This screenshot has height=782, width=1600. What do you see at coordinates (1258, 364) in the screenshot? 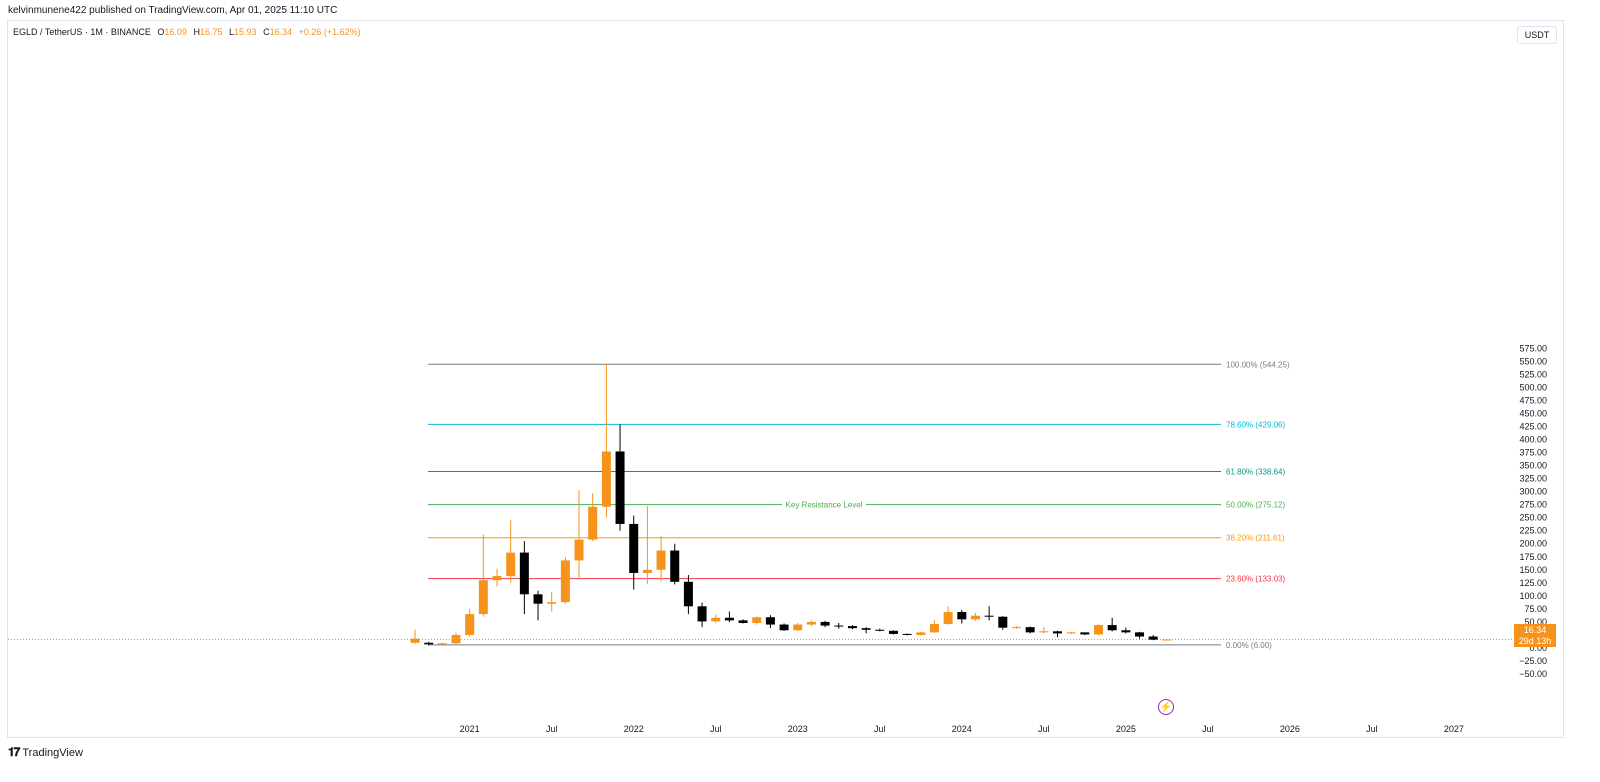
I see `fib-level-label: 100.00% (544.25)` at bounding box center [1258, 364].